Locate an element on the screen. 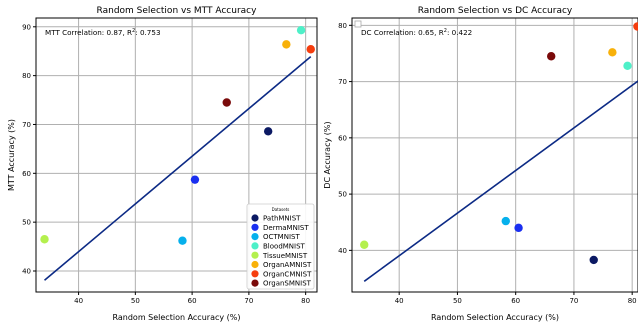 This screenshot has width=638, height=329. legend-label: BloodMNIST is located at coordinates (284, 247).